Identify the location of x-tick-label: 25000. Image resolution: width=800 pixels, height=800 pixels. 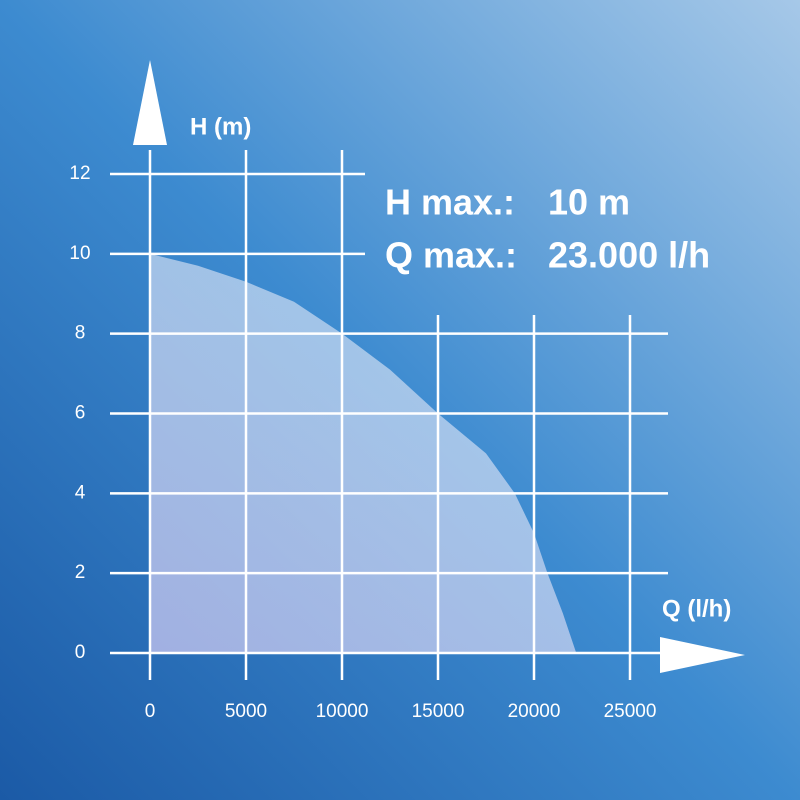
(630, 711).